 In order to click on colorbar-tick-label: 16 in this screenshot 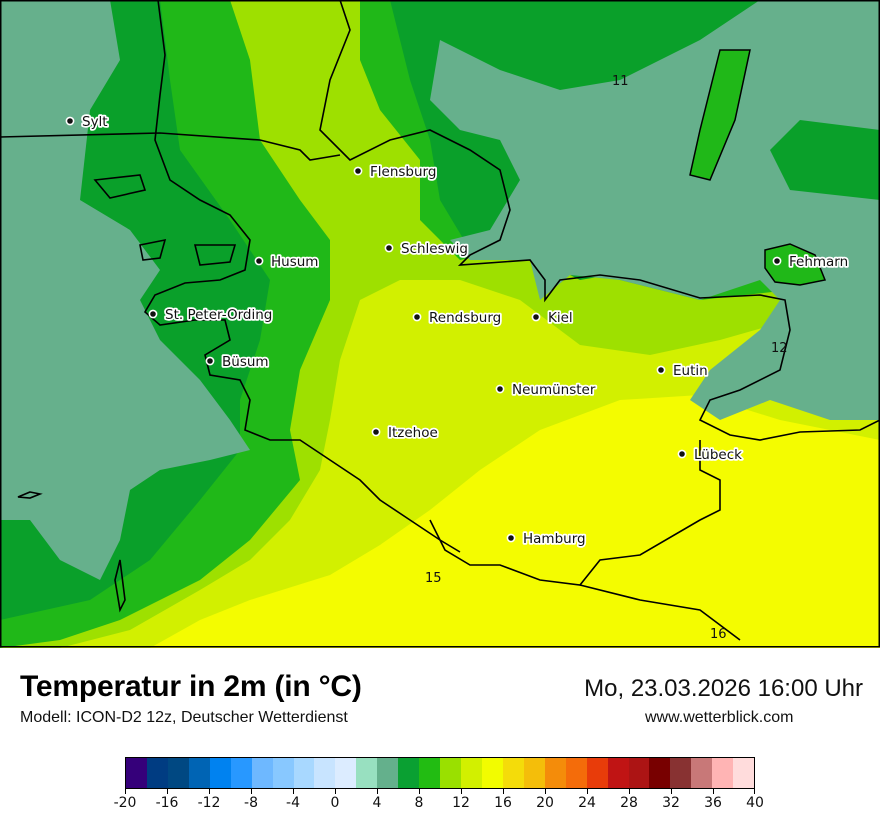, I will do `click(503, 803)`.